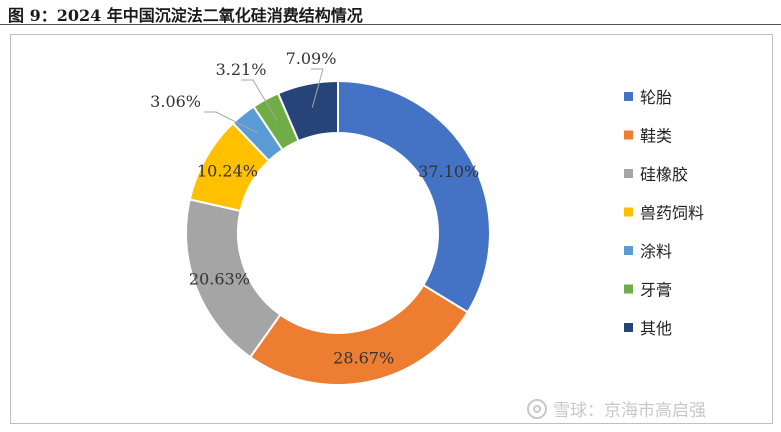  What do you see at coordinates (390, 24) in the screenshot?
I see `title-divider` at bounding box center [390, 24].